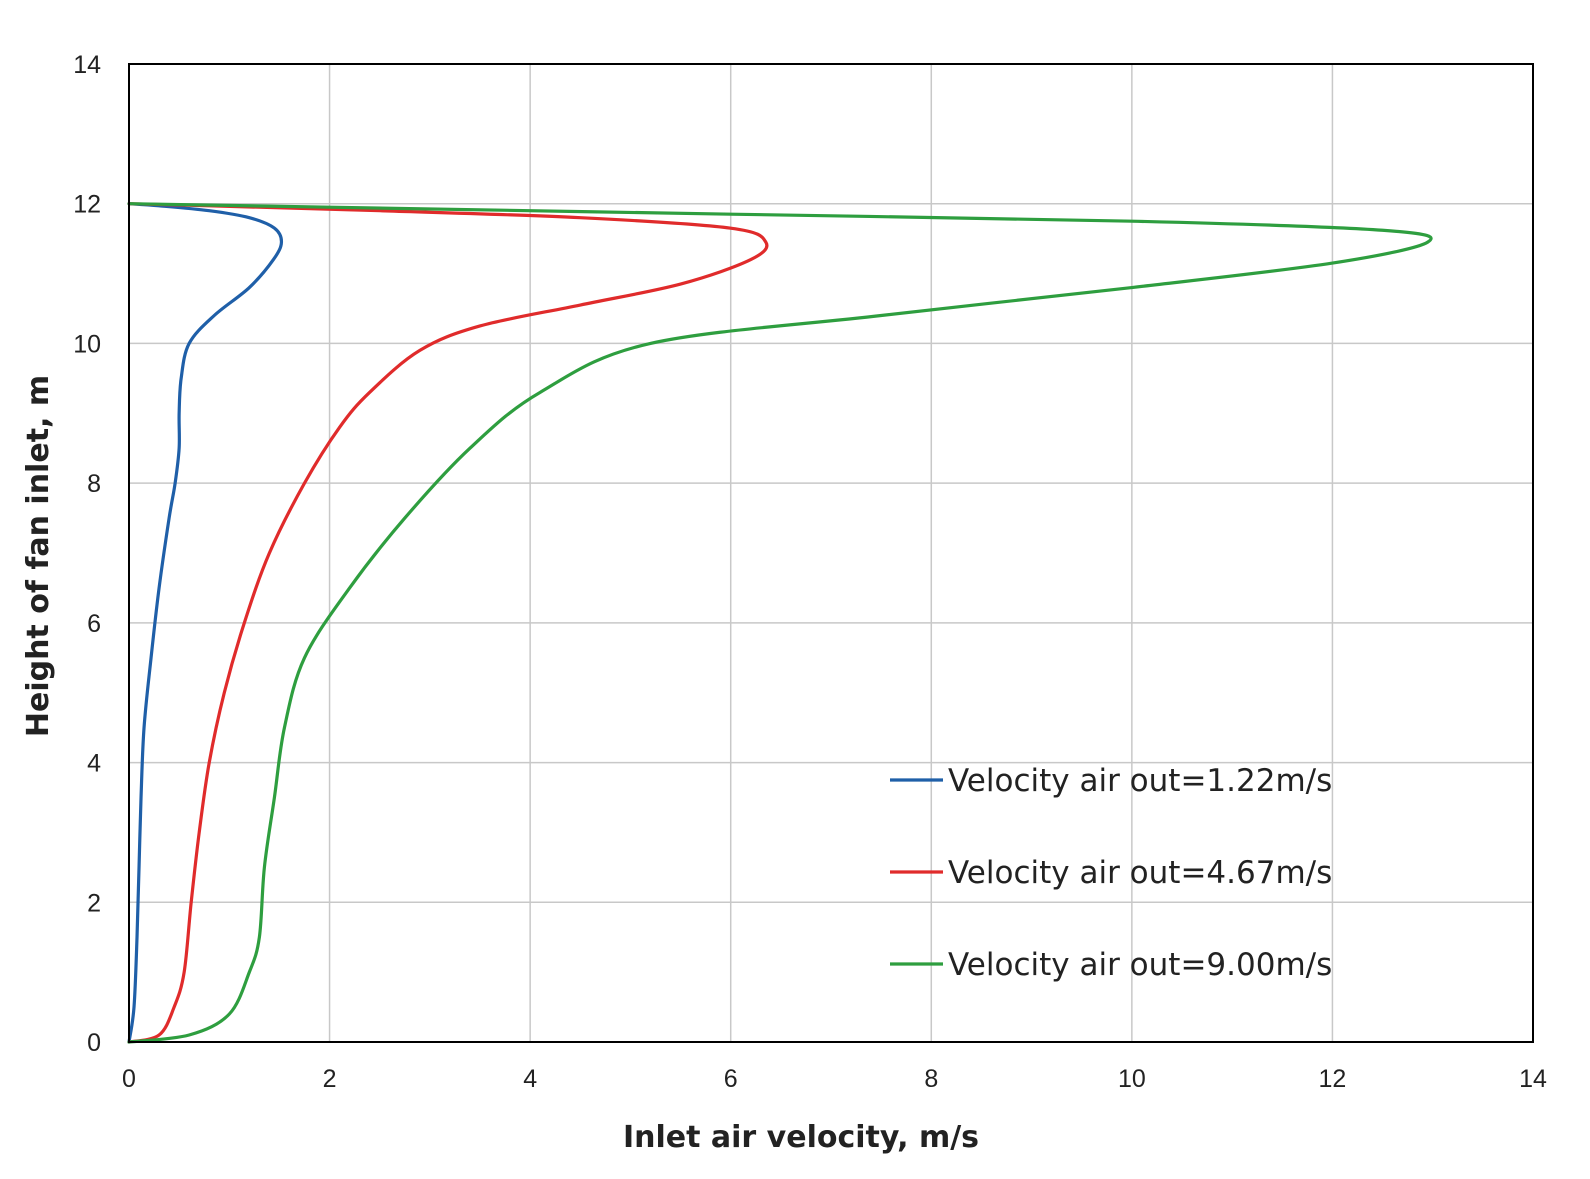 The height and width of the screenshot is (1179, 1590). I want to click on y-tick-label: 8, so click(94, 484).